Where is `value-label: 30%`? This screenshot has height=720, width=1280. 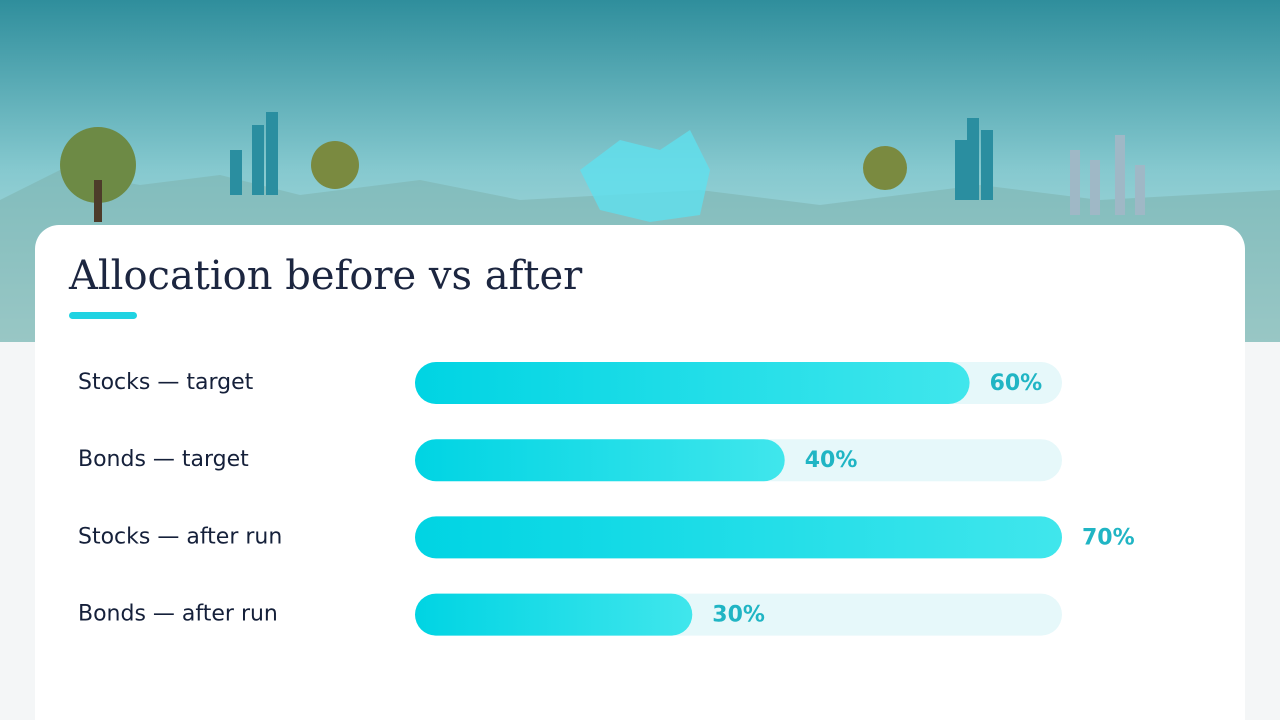 value-label: 30% is located at coordinates (738, 615).